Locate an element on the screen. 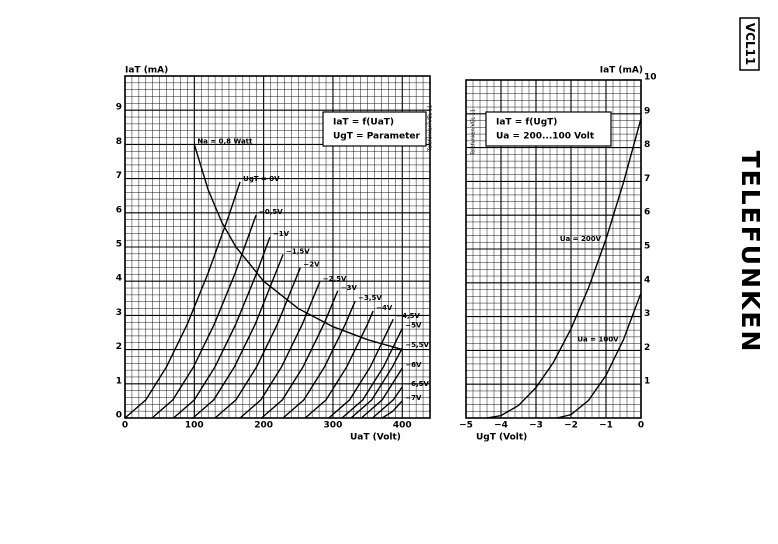 This screenshot has height=544, width=778. x-tick-label: −3 is located at coordinates (536, 426).